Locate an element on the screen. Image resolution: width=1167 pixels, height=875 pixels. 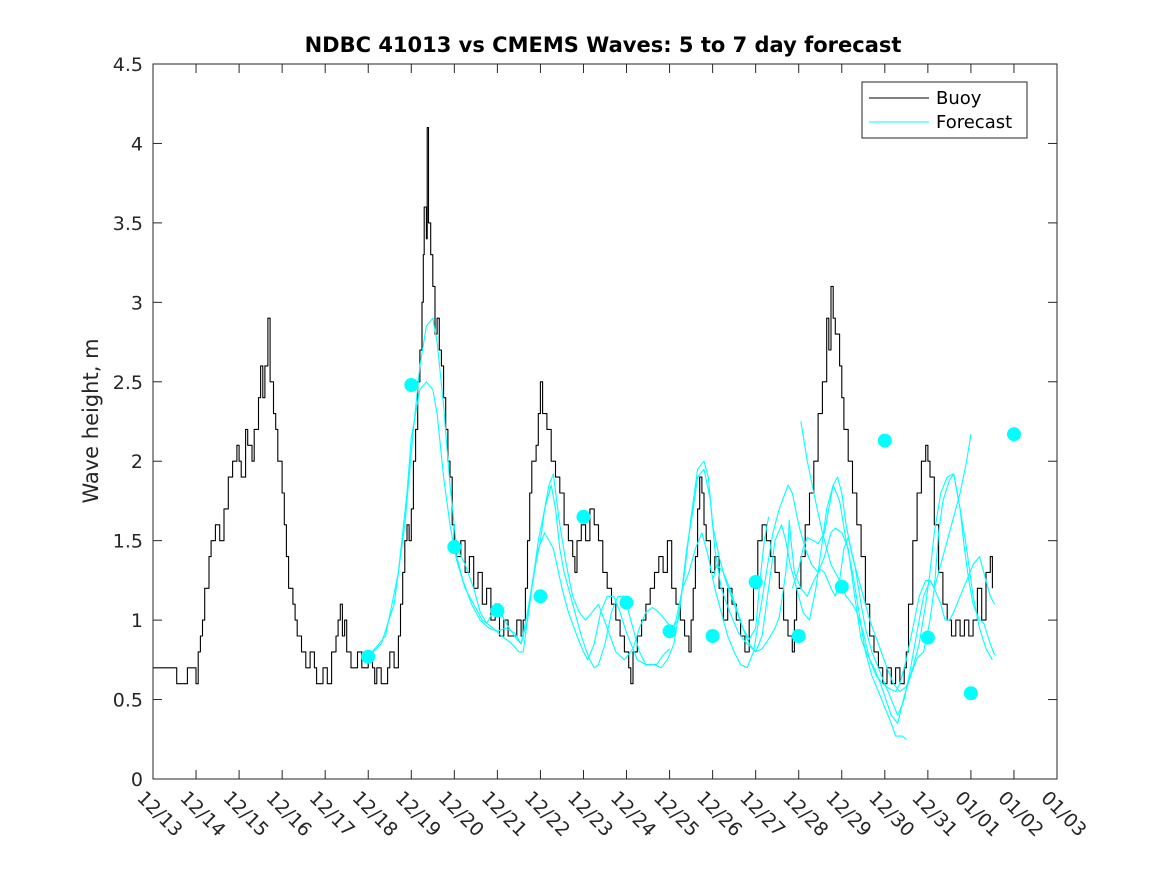
x-tick-label: 12/27 is located at coordinates (762, 814).